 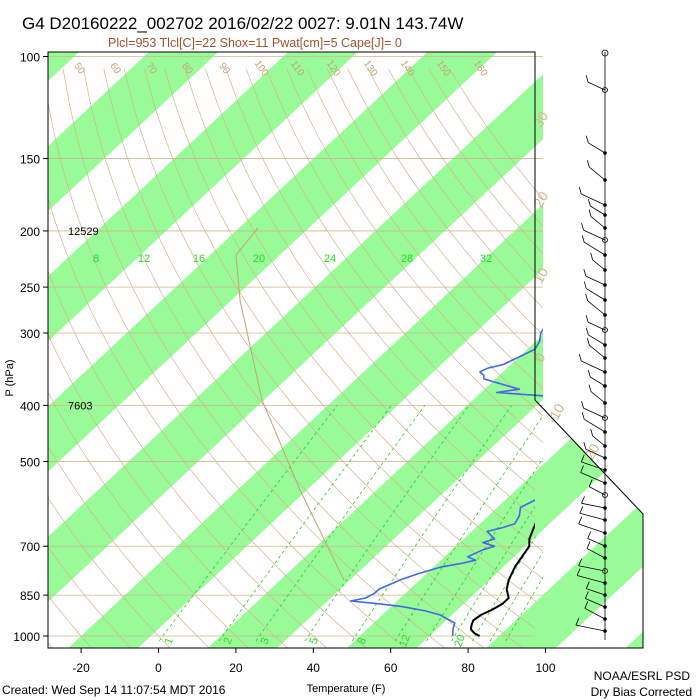 What do you see at coordinates (641, 692) in the screenshot?
I see `bias-note: Dry Bias Corrected` at bounding box center [641, 692].